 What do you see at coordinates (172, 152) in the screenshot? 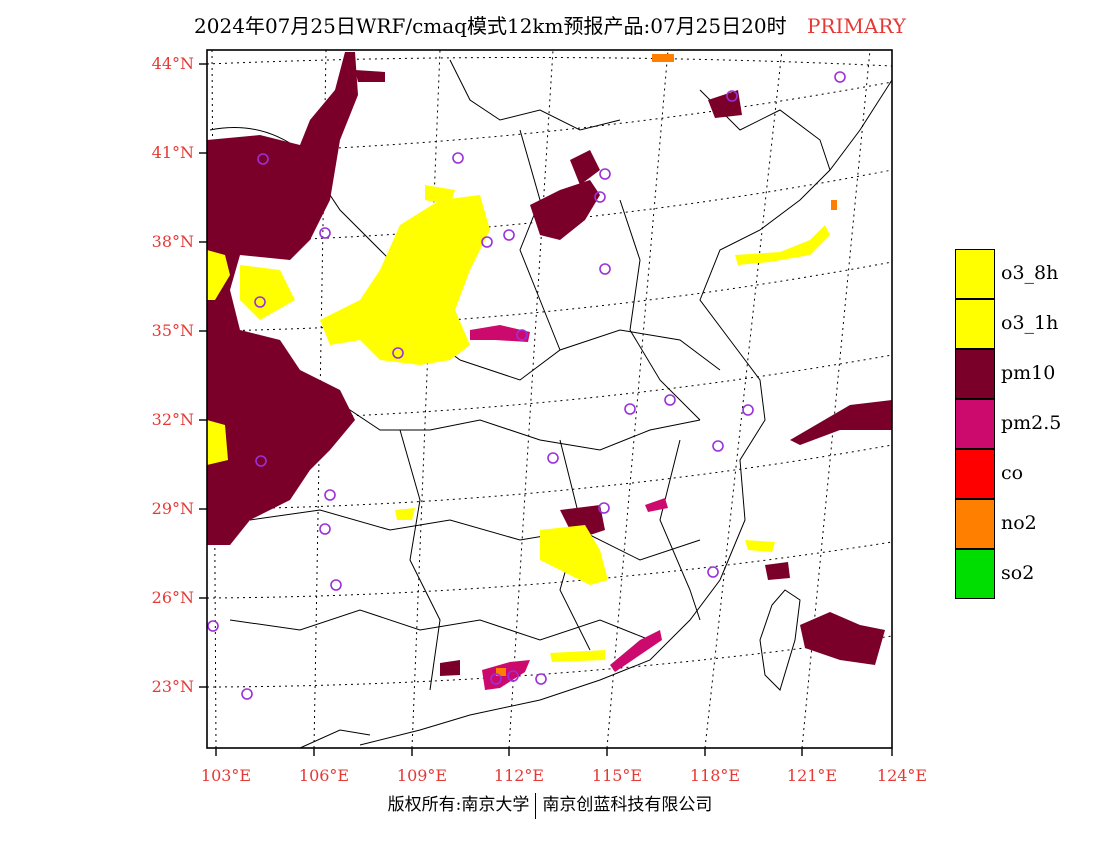
I see `latitude-label: 41°N` at bounding box center [172, 152].